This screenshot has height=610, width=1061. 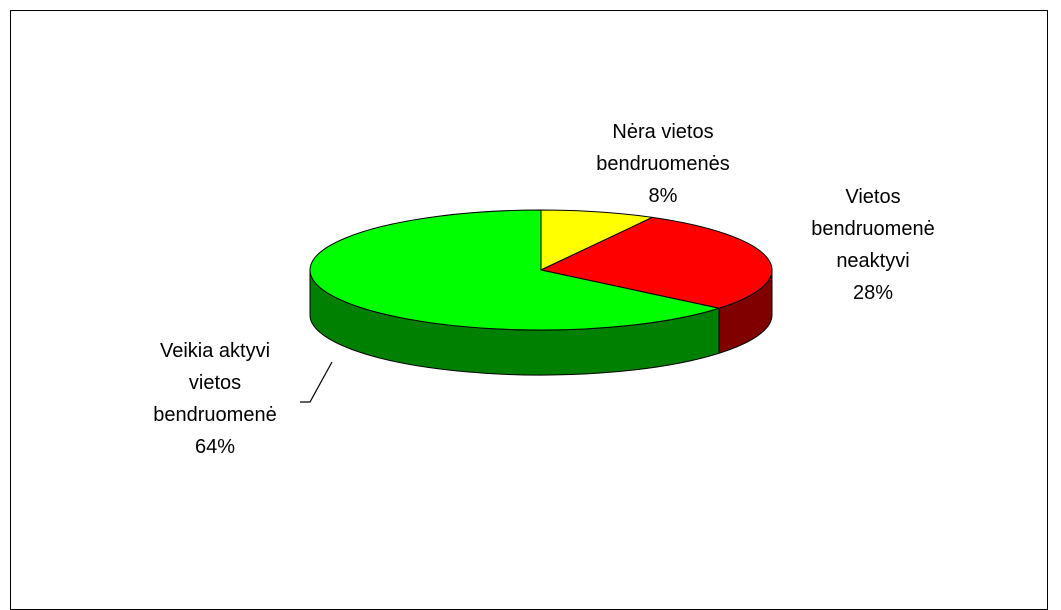 What do you see at coordinates (663, 148) in the screenshot?
I see `category-label: Nėra vietos bendruomenės` at bounding box center [663, 148].